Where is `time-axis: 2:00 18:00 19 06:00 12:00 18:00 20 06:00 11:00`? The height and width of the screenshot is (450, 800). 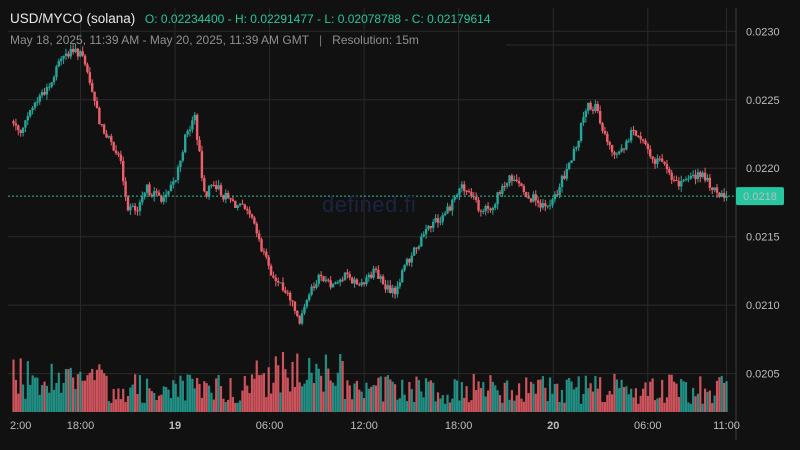 time-axis: 2:00 18:00 19 06:00 12:00 18:00 20 06:00 11:00 is located at coordinates (375, 426).